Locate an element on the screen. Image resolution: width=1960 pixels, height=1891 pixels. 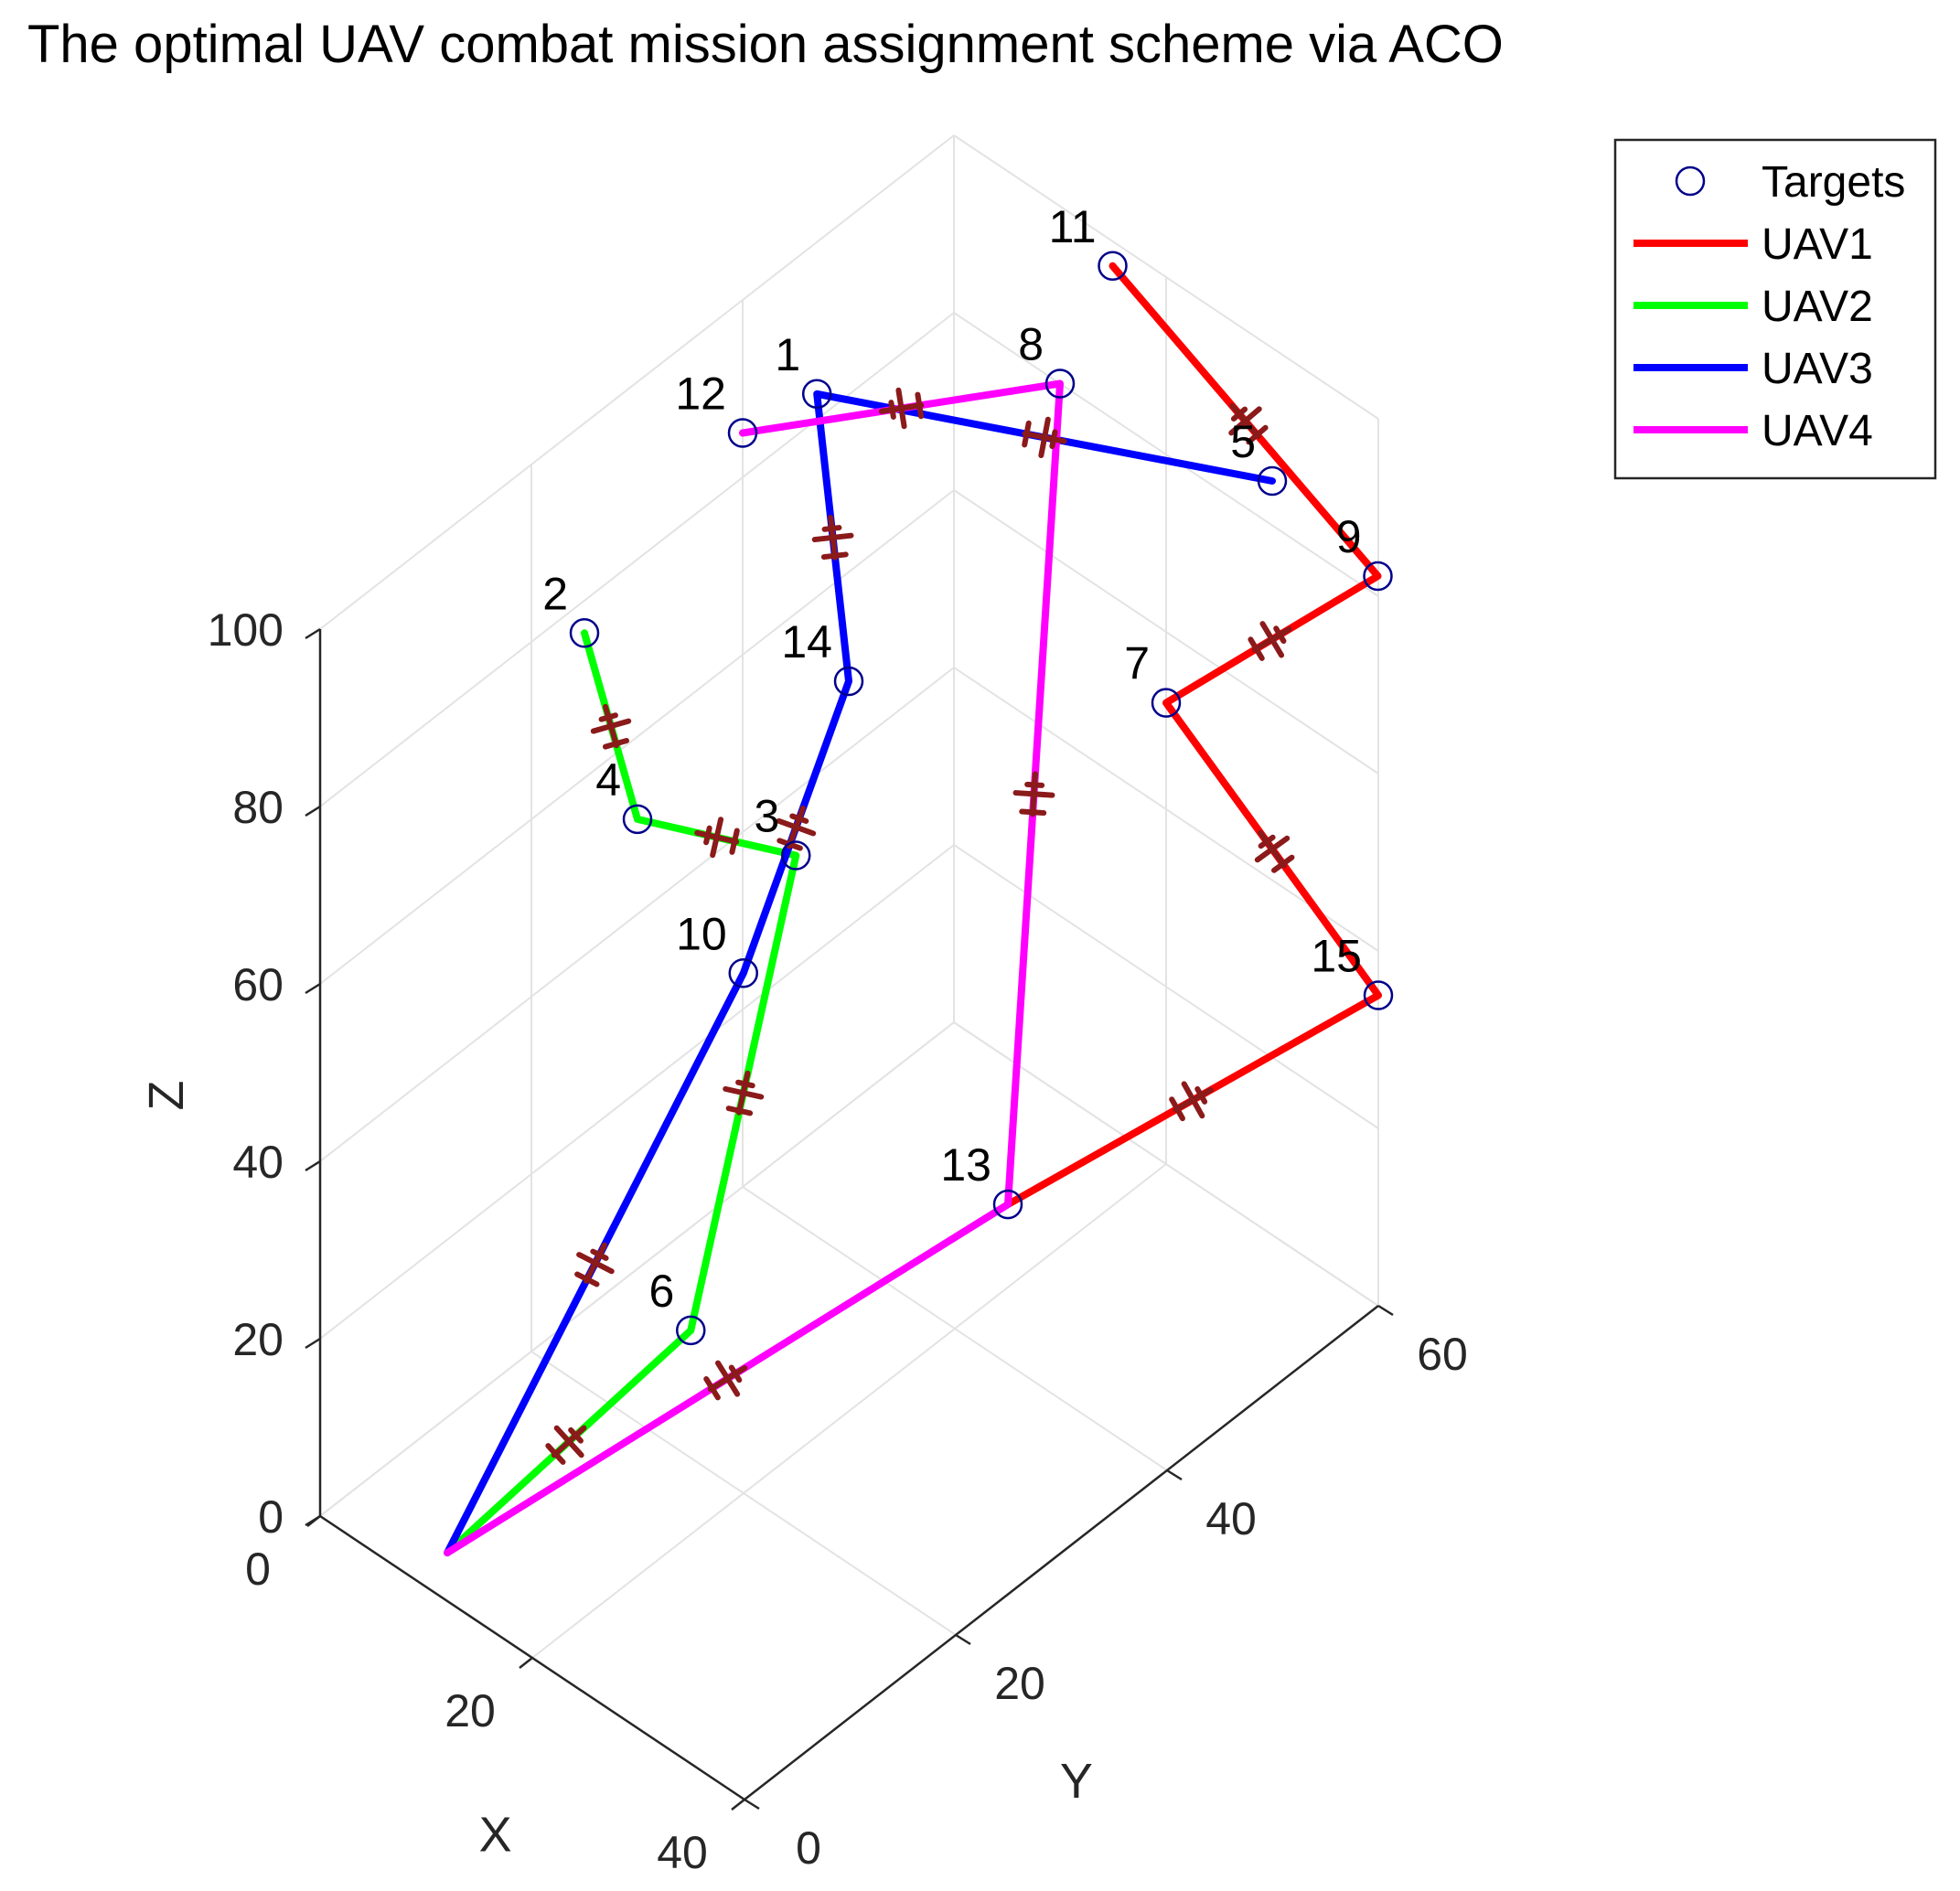
target-label: 8 is located at coordinates (1031, 344).